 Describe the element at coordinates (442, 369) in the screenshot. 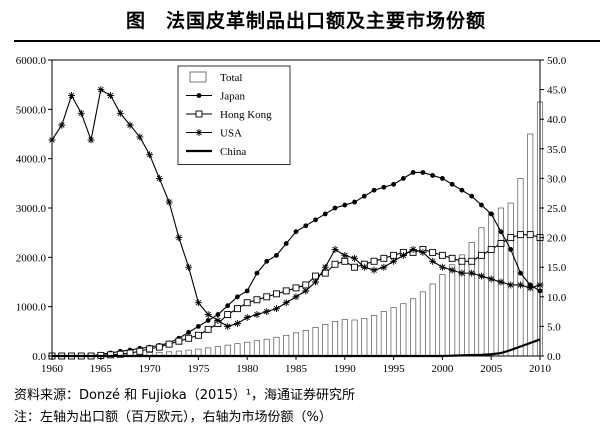

I see `x-axis-tick-label: 2000` at that location.